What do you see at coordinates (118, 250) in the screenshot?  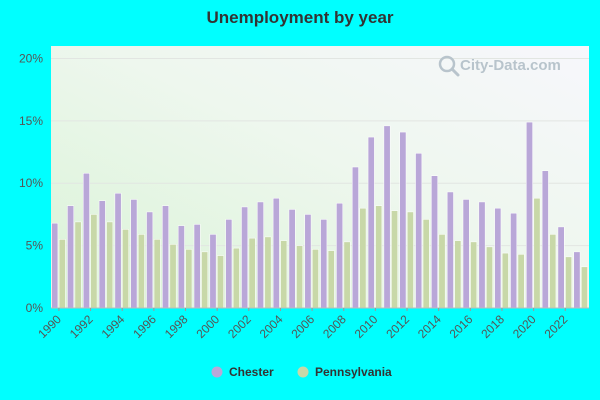 I see `bar-chester-1994` at bounding box center [118, 250].